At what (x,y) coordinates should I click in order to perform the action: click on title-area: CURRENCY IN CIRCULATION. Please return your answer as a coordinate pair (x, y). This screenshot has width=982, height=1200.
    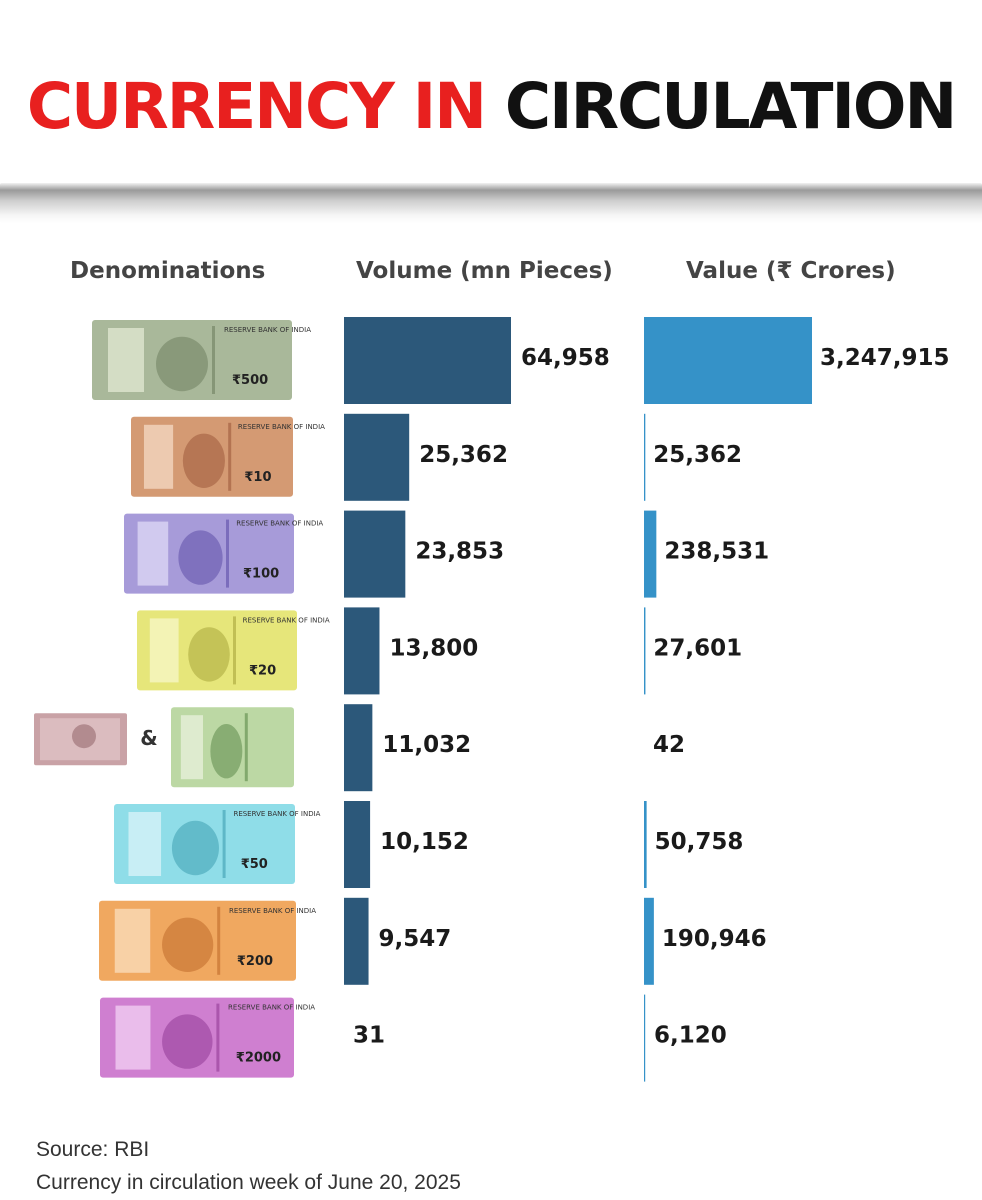
    Looking at the image, I should click on (491, 106).